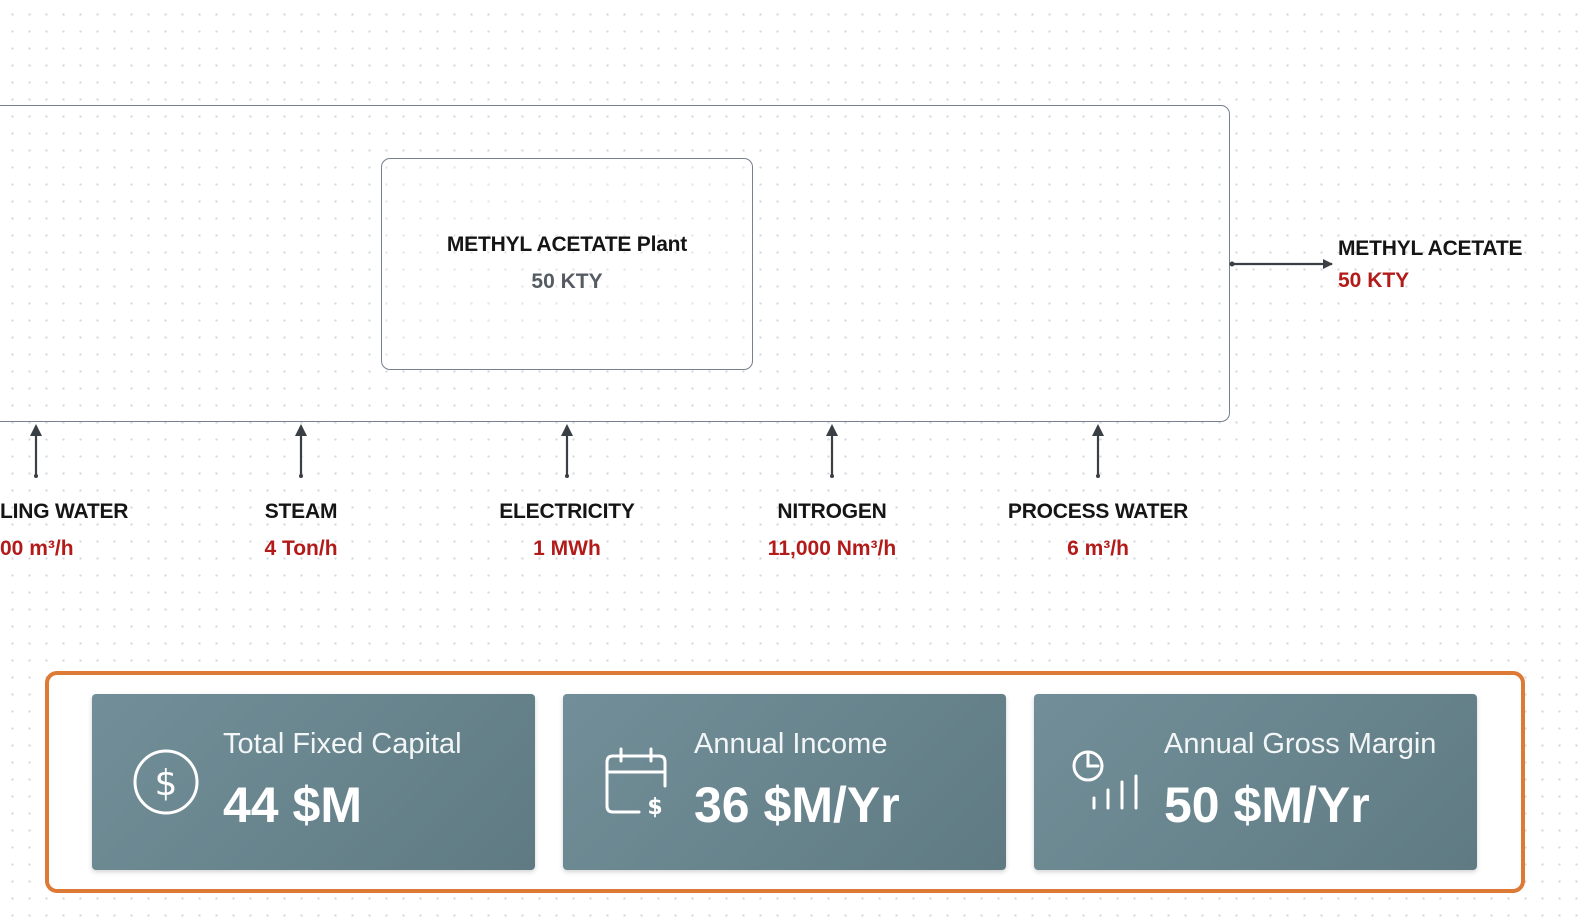 Image resolution: width=1584 pixels, height=921 pixels. Describe the element at coordinates (1374, 280) in the screenshot. I see `product-value: 50 KTY` at that location.